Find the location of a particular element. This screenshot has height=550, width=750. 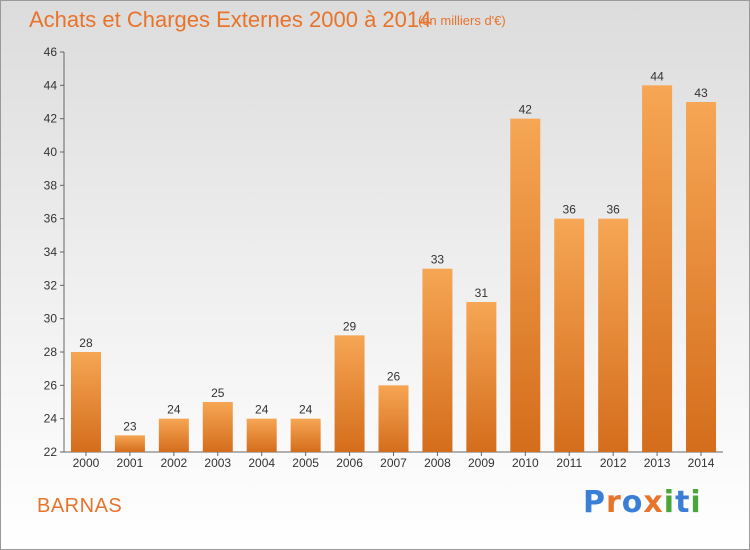

commune-name: BARNAS is located at coordinates (80, 506).